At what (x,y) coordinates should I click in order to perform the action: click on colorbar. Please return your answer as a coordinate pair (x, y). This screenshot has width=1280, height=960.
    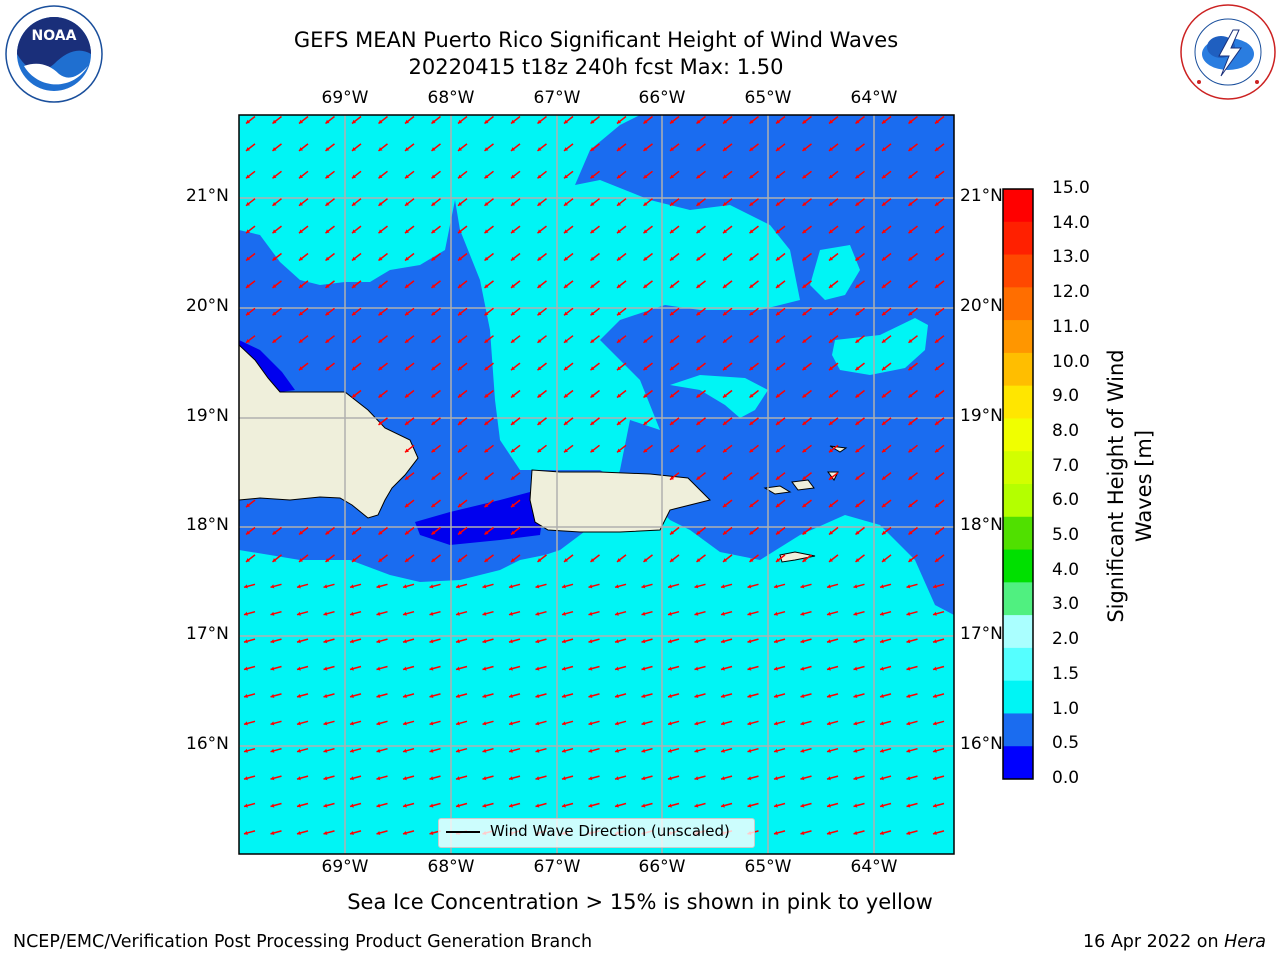
    Looking at the image, I should click on (1018, 484).